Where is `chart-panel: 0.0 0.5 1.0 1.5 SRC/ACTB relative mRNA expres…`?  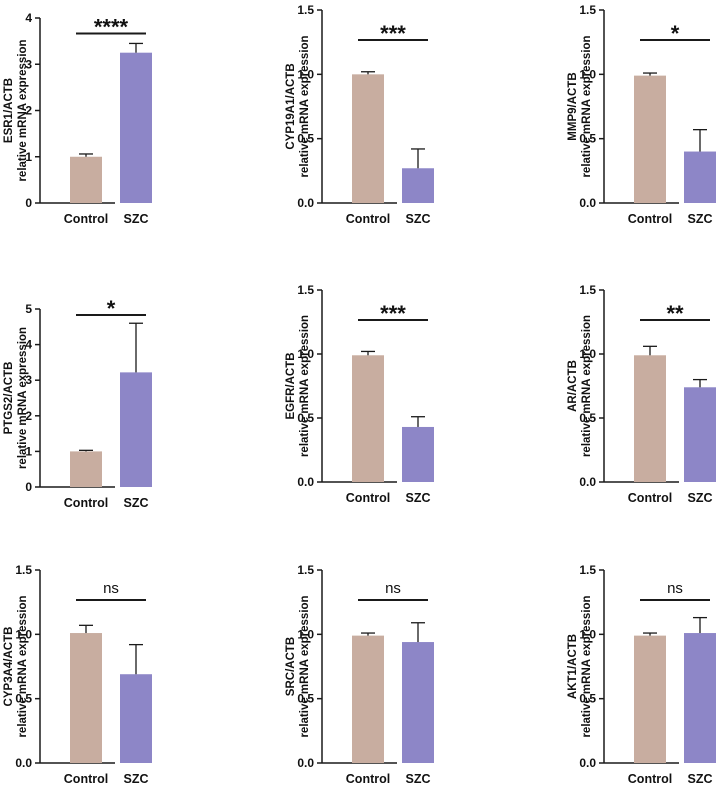
chart-panel: 0.0 0.5 1.0 1.5 SRC/ACTB relative mRNA expres… is located at coordinates (359, 674).